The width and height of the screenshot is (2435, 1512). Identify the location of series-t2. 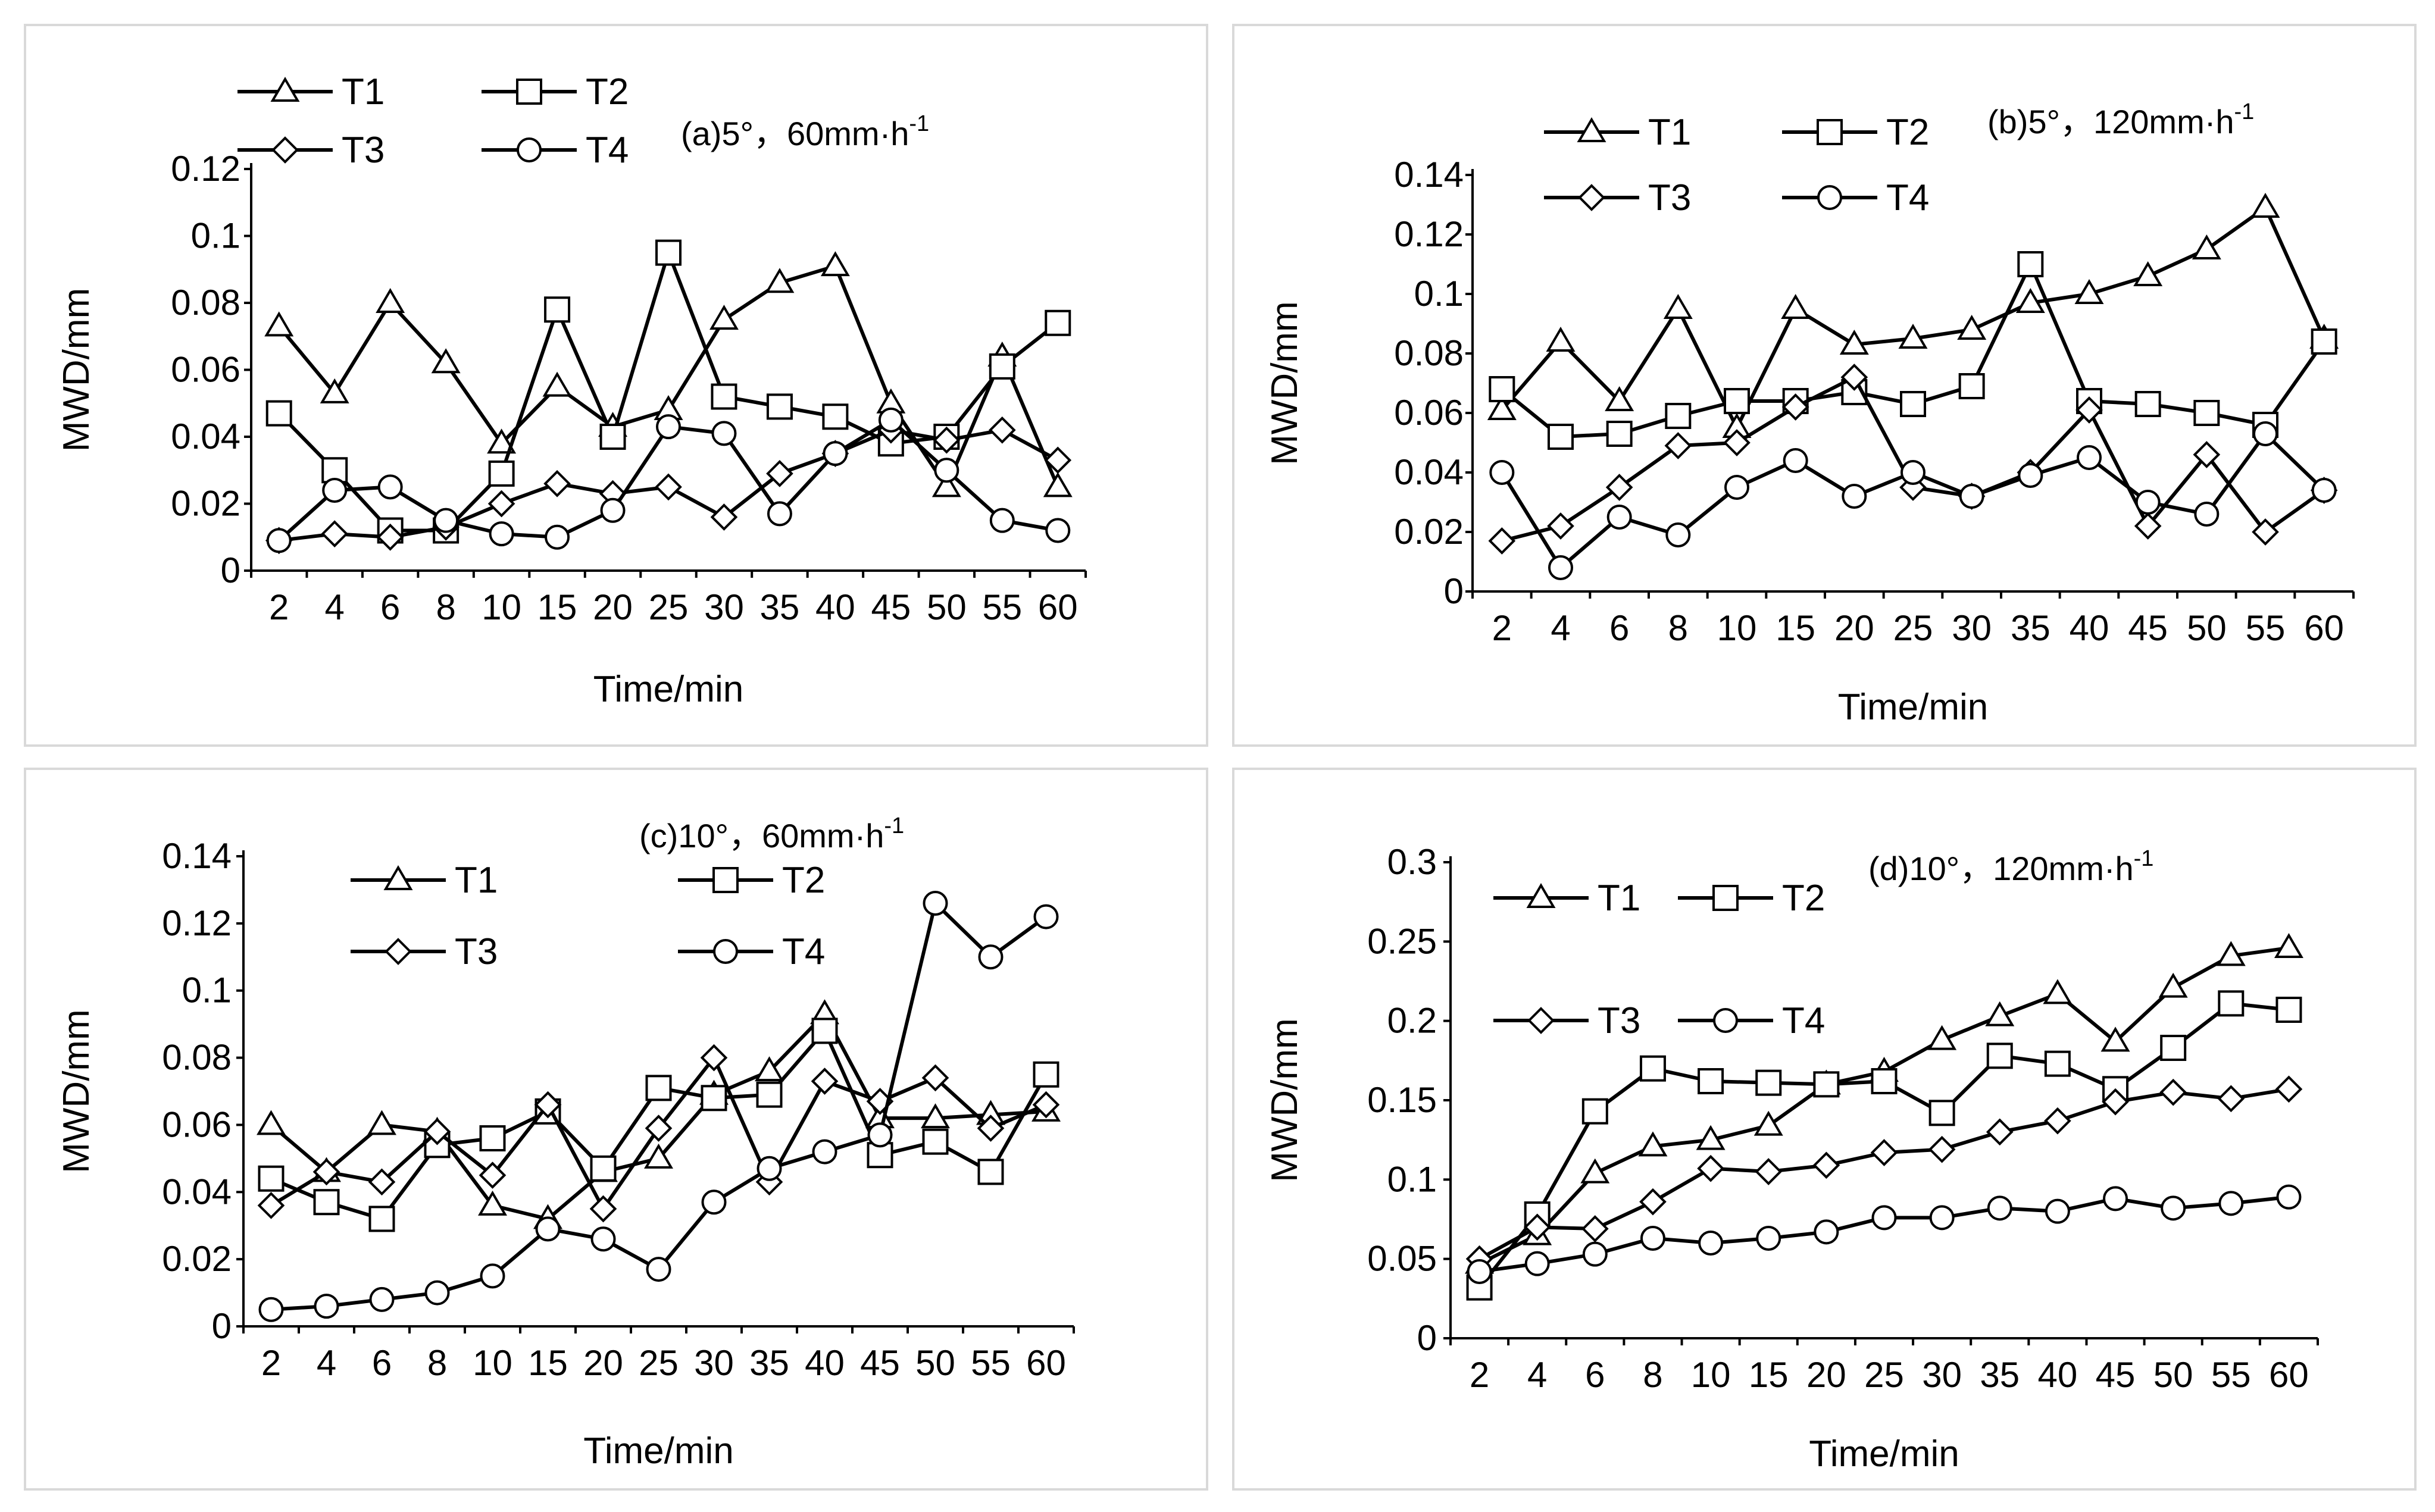
(658, 1125).